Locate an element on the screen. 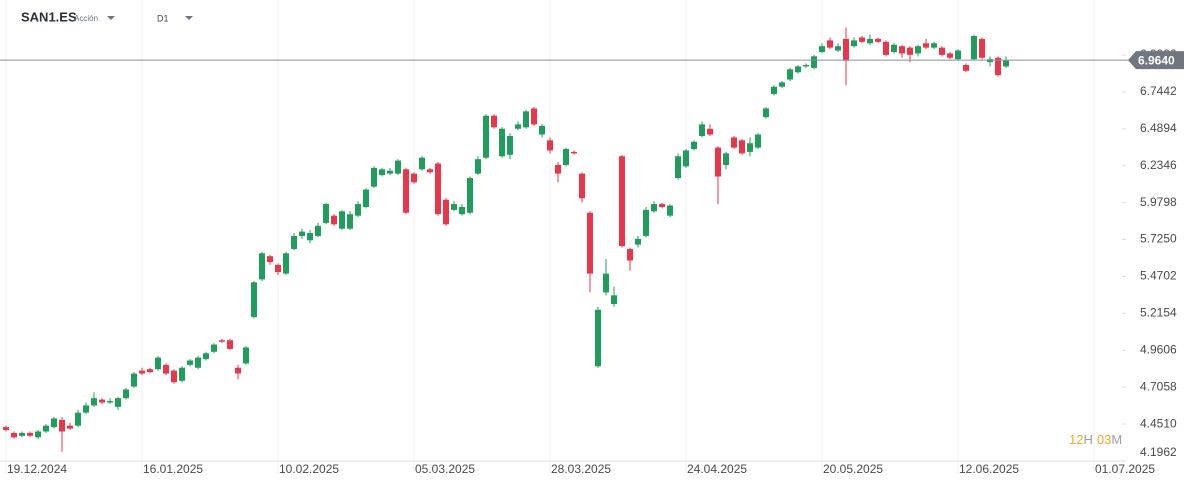 The image size is (1200, 491). y-tick-label: 6.2346 is located at coordinates (1158, 165).